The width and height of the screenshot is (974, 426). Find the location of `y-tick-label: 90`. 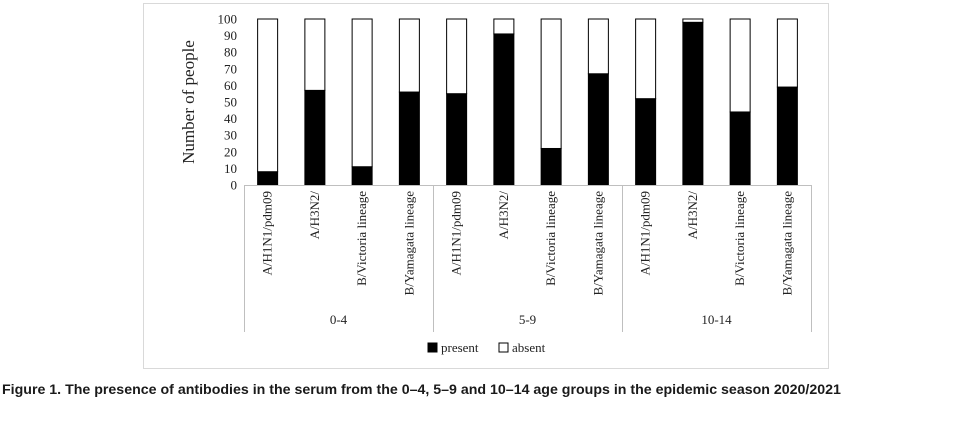

y-tick-label: 90 is located at coordinates (230, 35).